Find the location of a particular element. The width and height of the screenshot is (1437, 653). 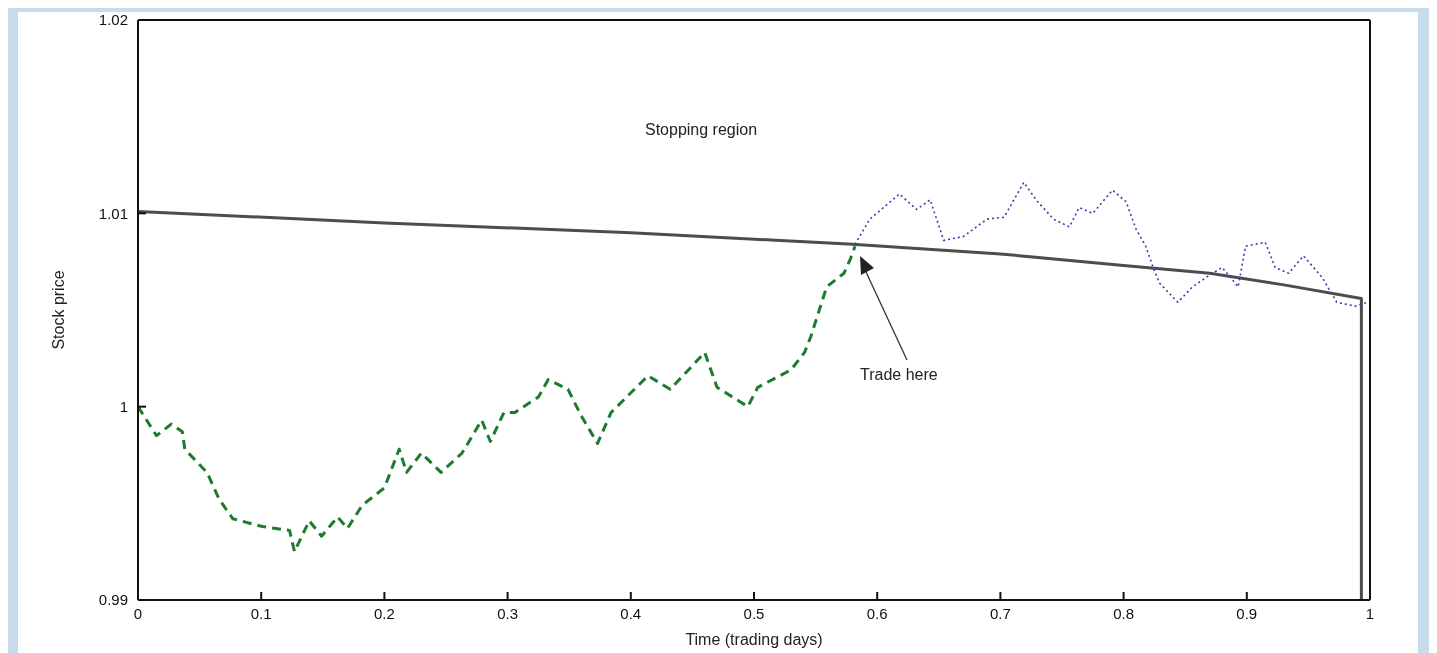

x-axis-title: Time (trading days) is located at coordinates (754, 639).